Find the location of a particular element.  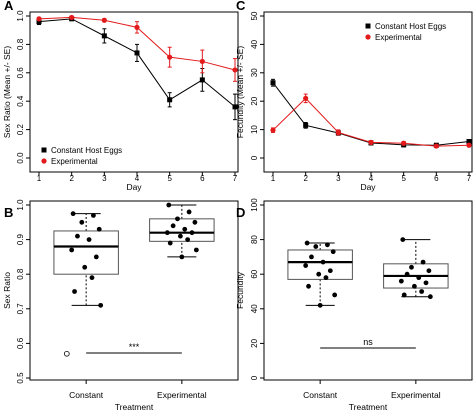

panel-c-ytick-label: 10 is located at coordinates (254, 129).